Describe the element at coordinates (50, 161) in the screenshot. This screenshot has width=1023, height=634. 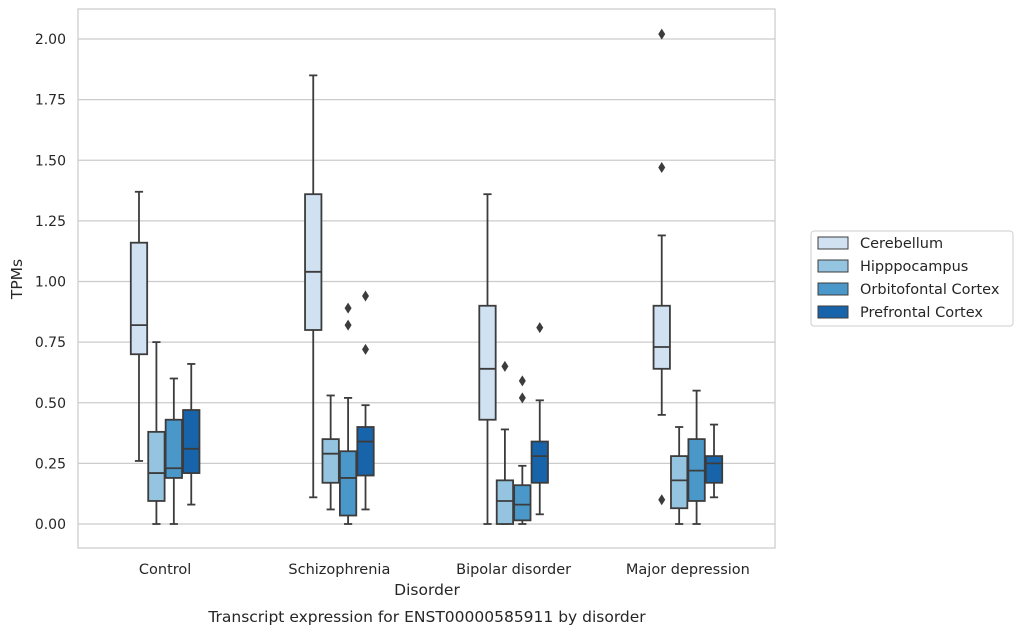
I see `y-tick-label: 1.50` at that location.